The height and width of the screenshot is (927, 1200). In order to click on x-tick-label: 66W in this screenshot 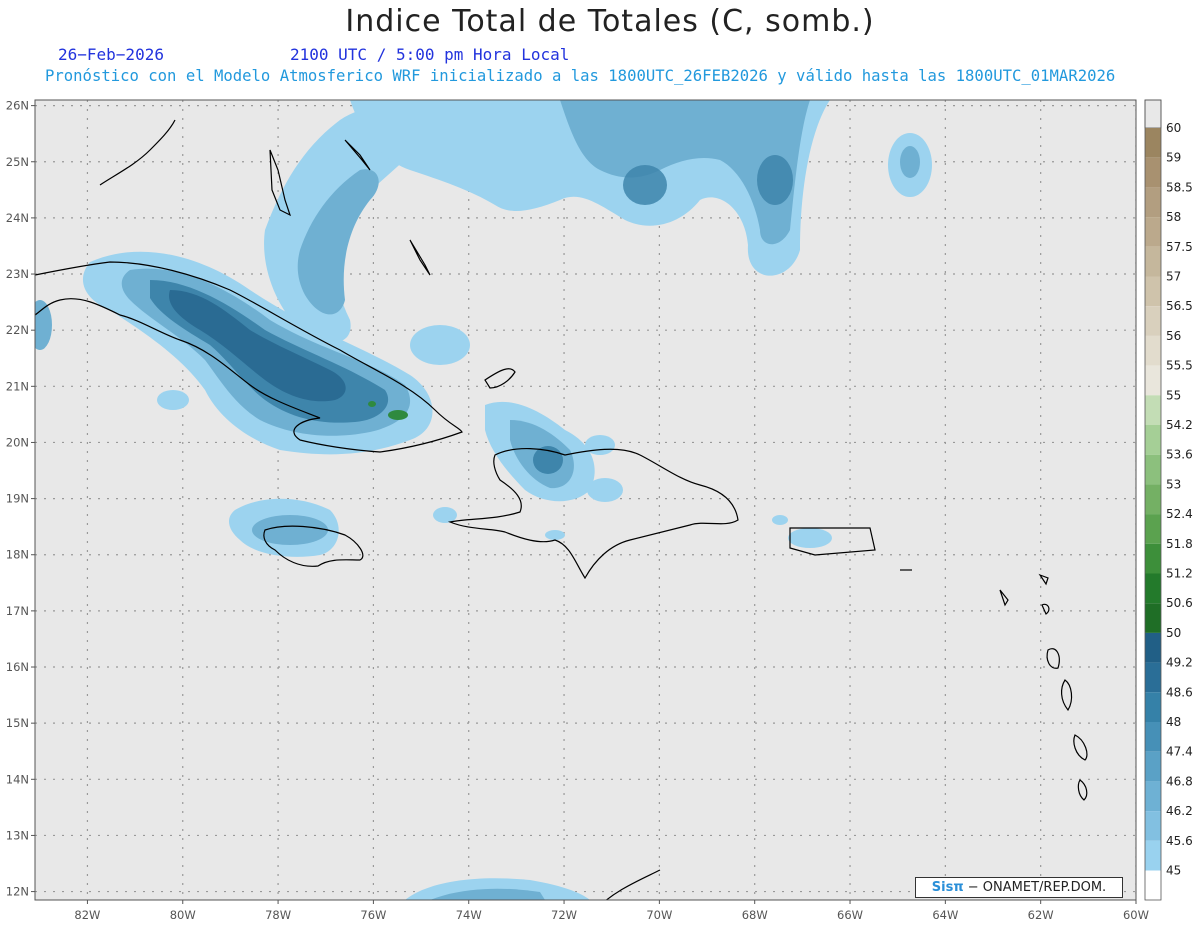, I will do `click(850, 915)`.